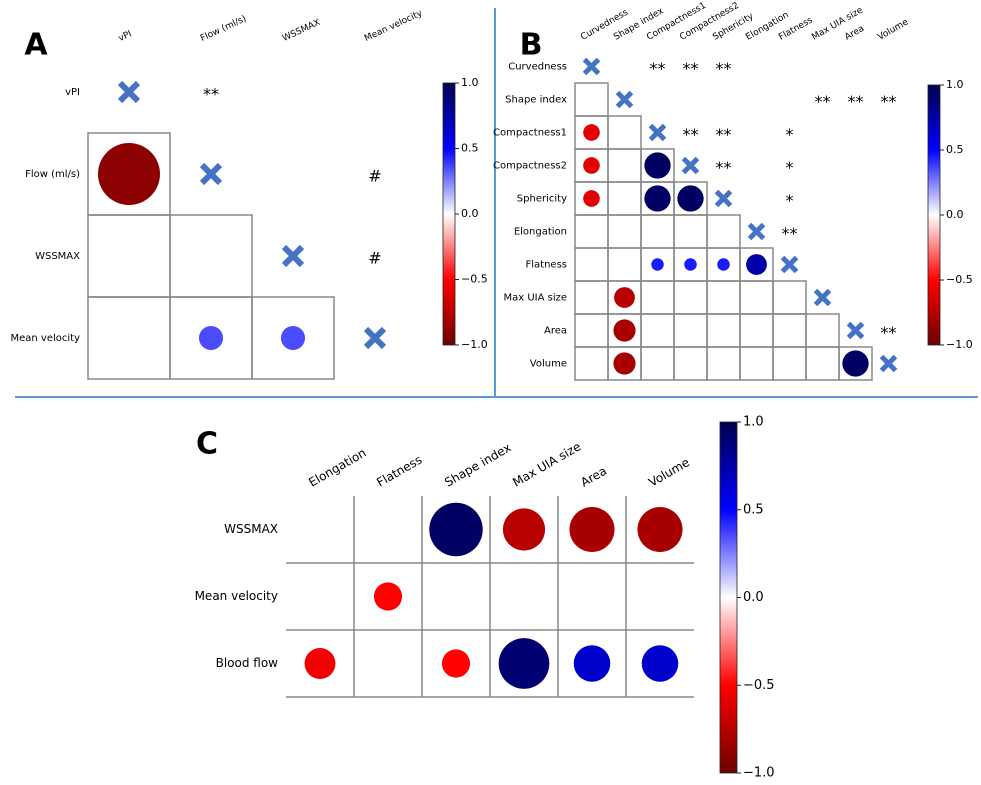 Image resolution: width=981 pixels, height=785 pixels. Describe the element at coordinates (374, 176) in the screenshot. I see `significance: #` at that location.